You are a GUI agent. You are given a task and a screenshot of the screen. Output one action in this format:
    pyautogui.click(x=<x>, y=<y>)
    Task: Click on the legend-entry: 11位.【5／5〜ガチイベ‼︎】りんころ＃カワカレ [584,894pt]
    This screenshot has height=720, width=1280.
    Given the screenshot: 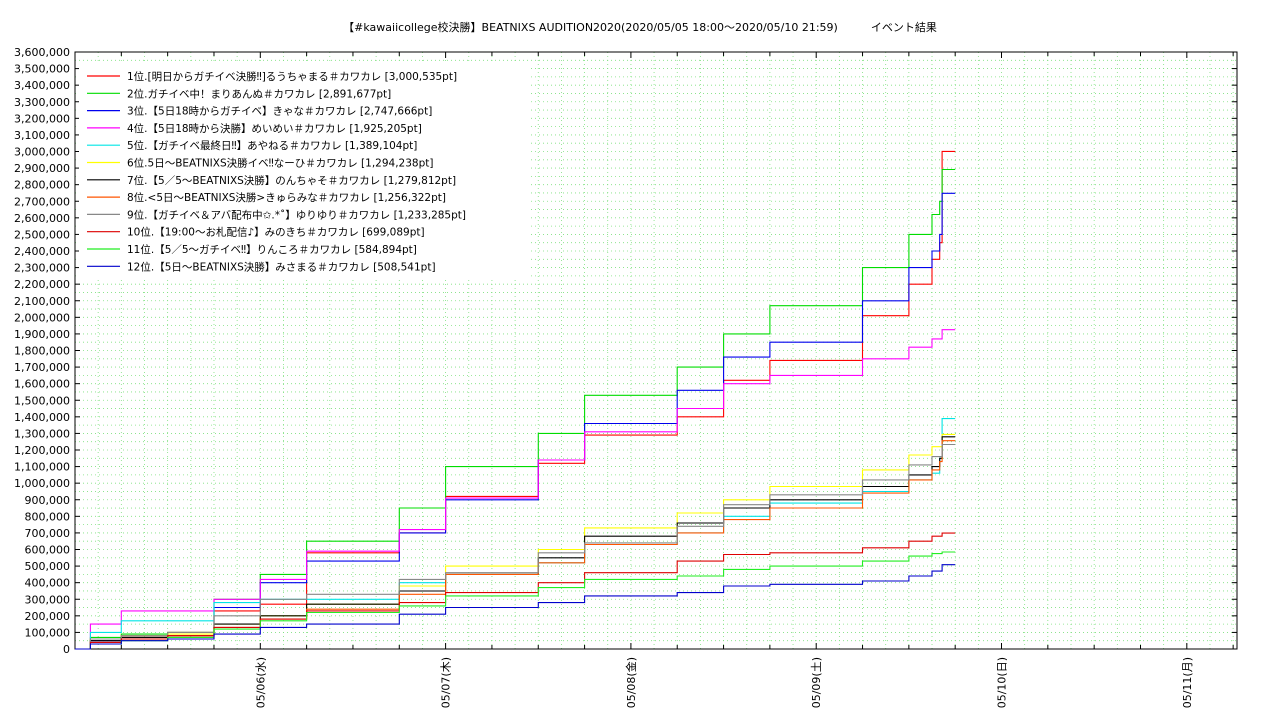 What is the action you would take?
    pyautogui.click(x=272, y=249)
    